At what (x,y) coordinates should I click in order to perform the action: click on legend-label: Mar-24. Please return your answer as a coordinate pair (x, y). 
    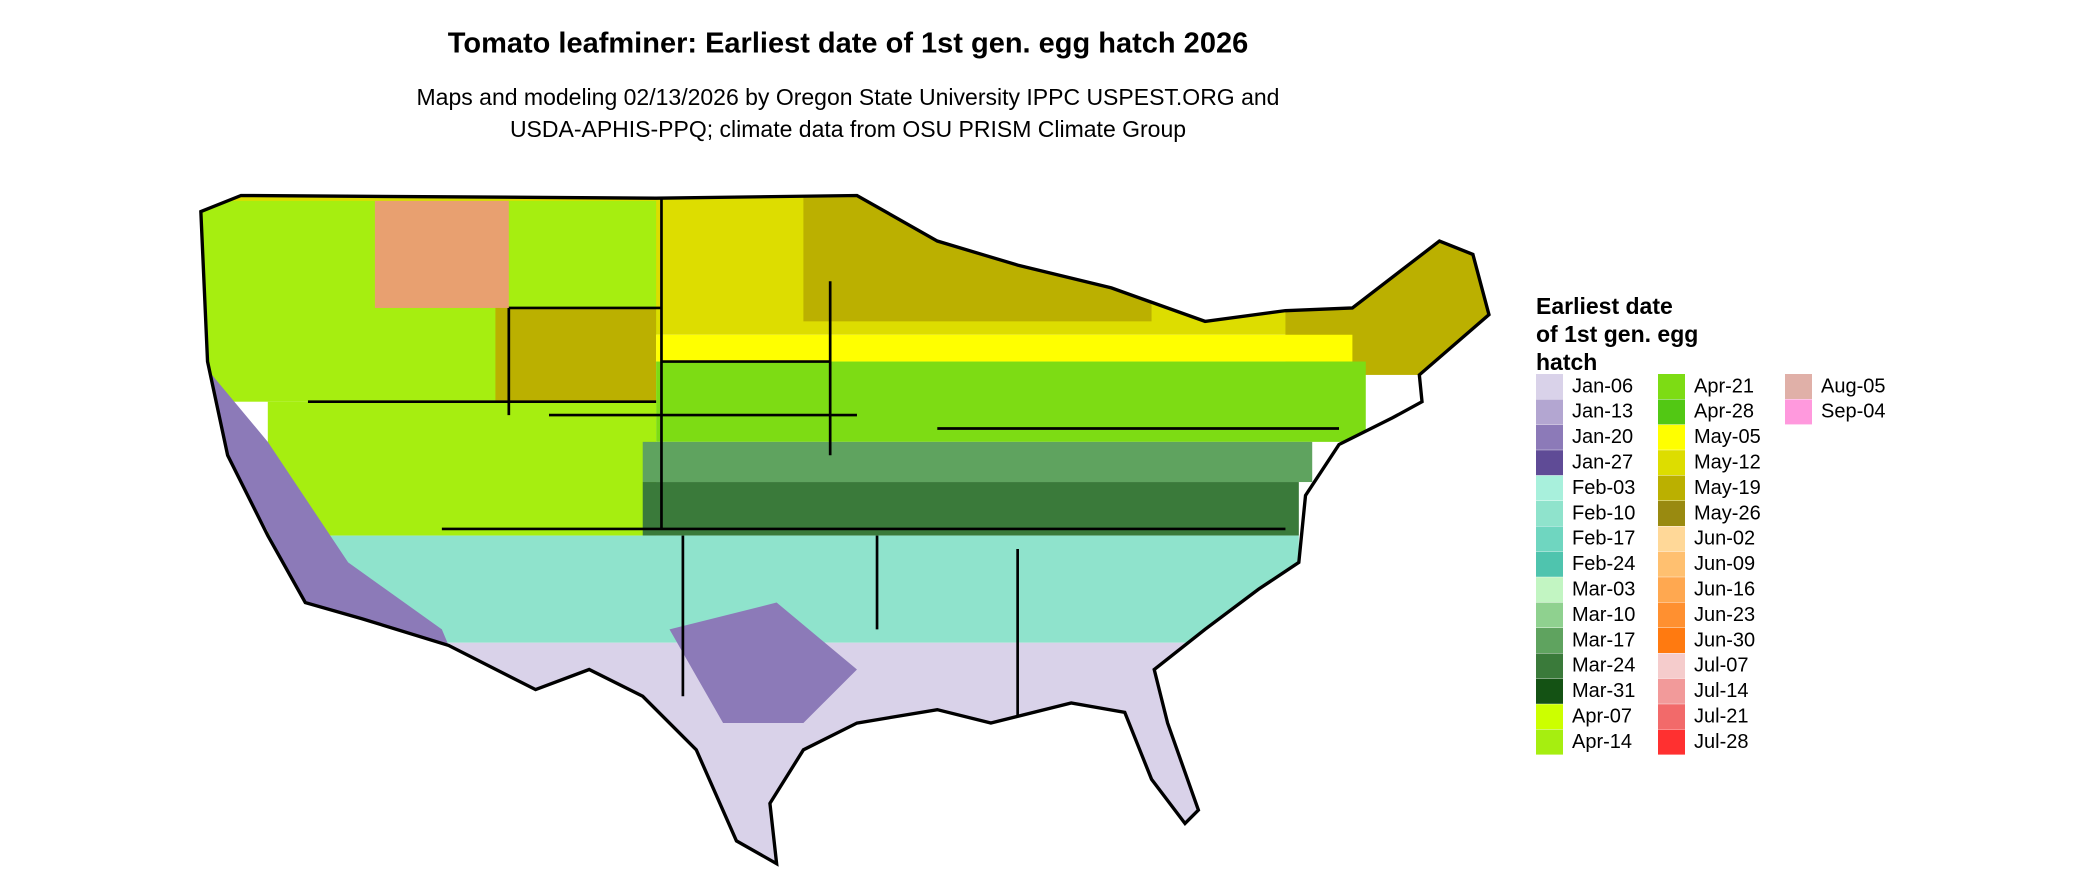
    Looking at the image, I should click on (1603, 666).